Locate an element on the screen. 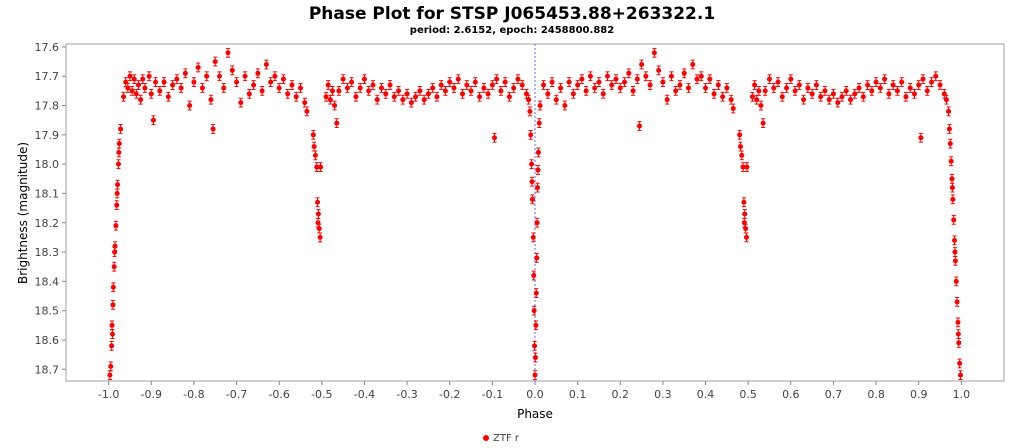  y-tick-label: 17.8 is located at coordinates (47, 106).